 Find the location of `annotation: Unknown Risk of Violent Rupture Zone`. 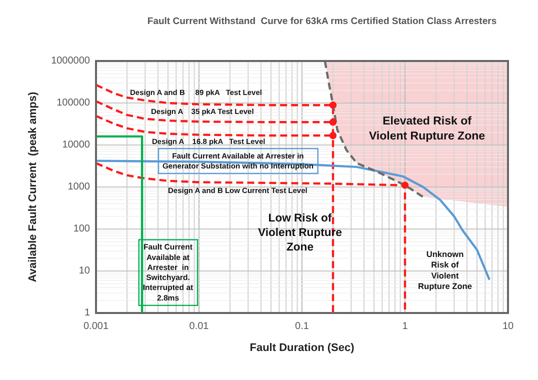

annotation: Unknown Risk of Violent Rupture Zone is located at coordinates (445, 270).